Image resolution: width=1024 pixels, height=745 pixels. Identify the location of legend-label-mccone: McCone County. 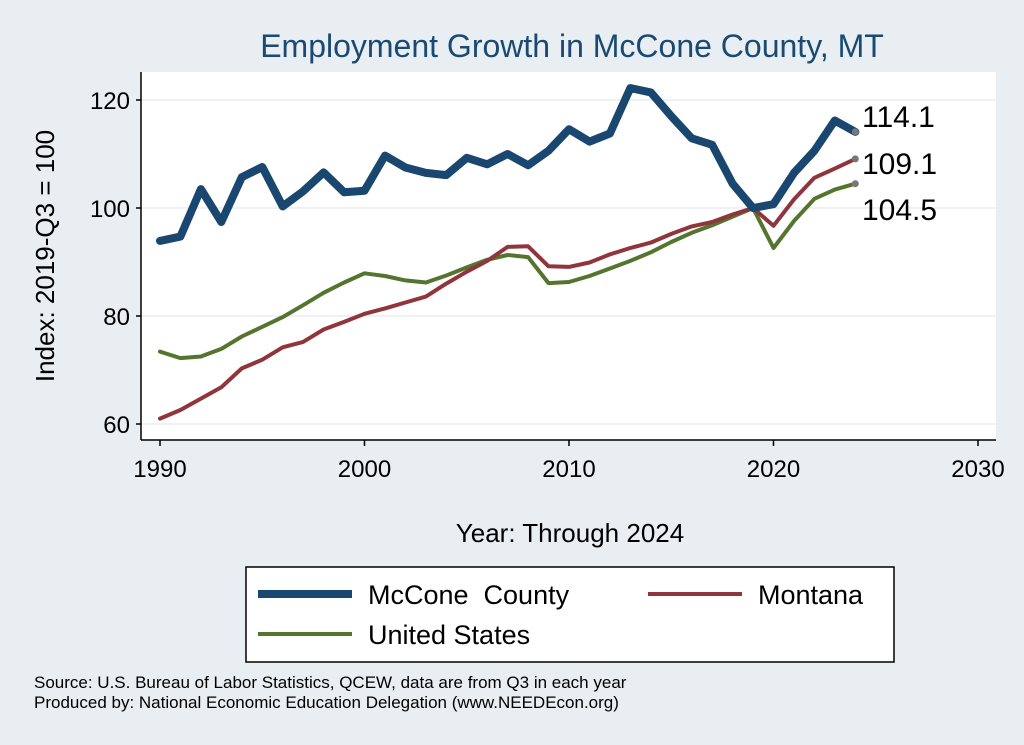
(469, 595).